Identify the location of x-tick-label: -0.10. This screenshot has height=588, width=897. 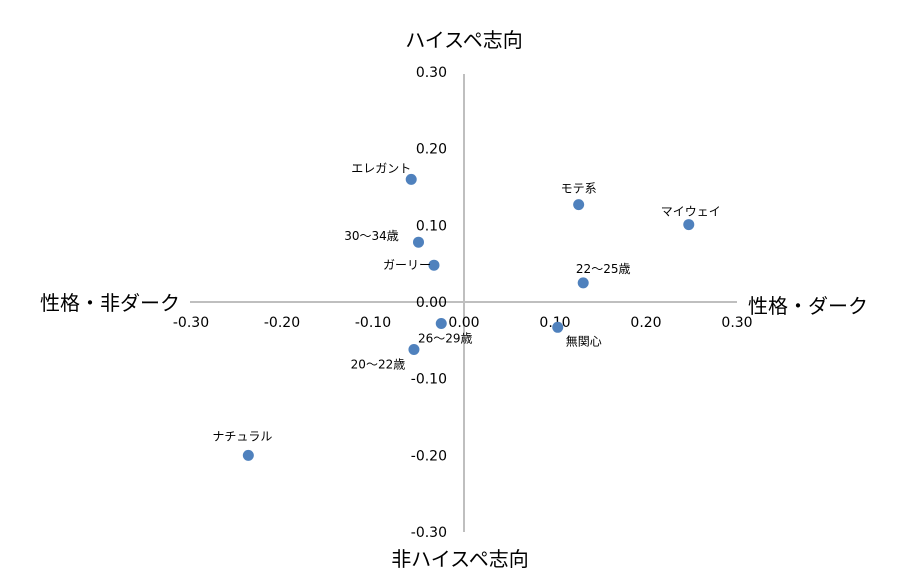
(373, 323).